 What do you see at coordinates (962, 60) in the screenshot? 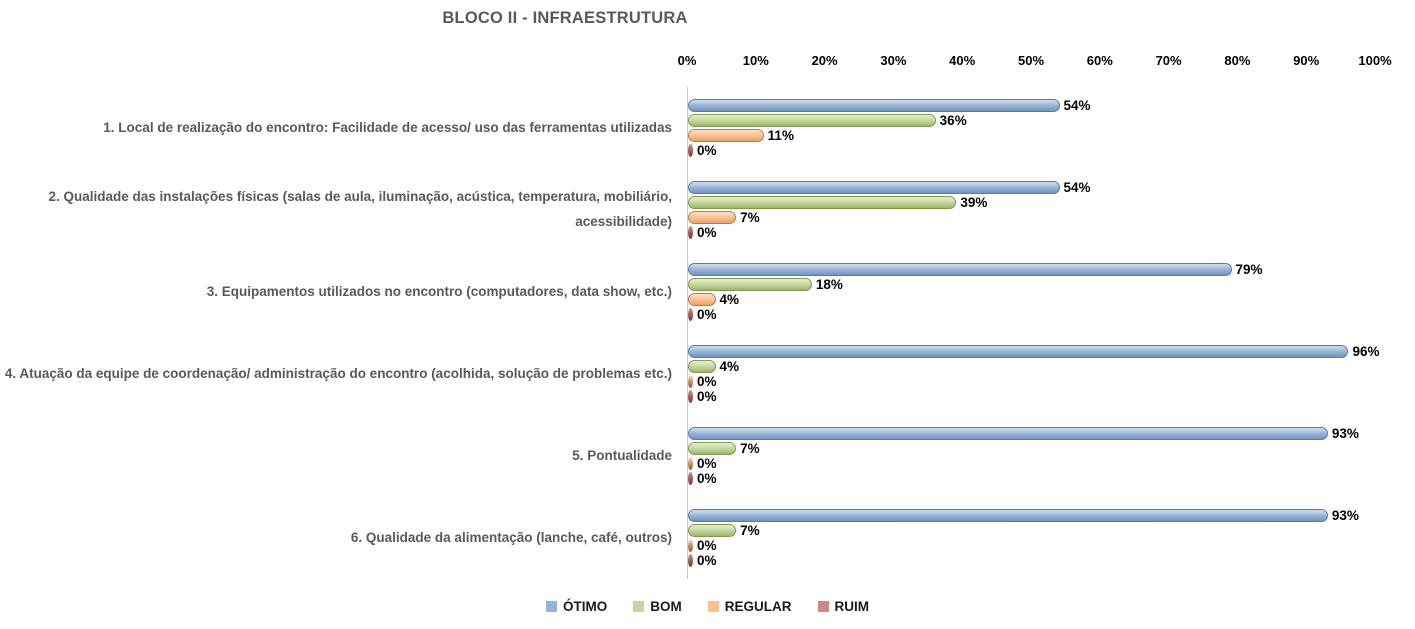
I see `x-axis-tick: 40%` at bounding box center [962, 60].